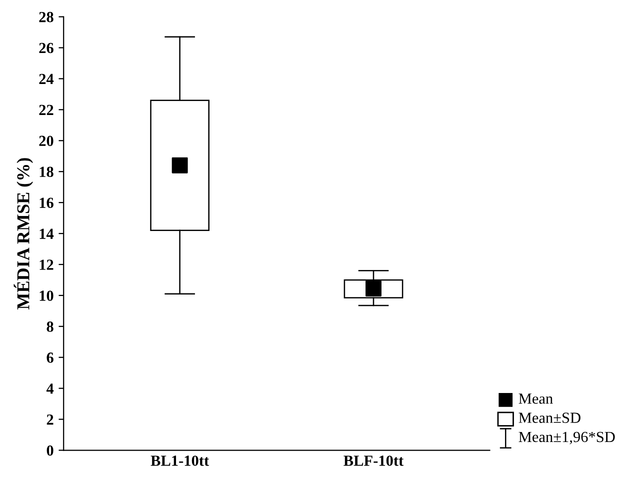 This screenshot has height=479, width=636. Describe the element at coordinates (46, 141) in the screenshot. I see `y-tick-label: 20` at that location.